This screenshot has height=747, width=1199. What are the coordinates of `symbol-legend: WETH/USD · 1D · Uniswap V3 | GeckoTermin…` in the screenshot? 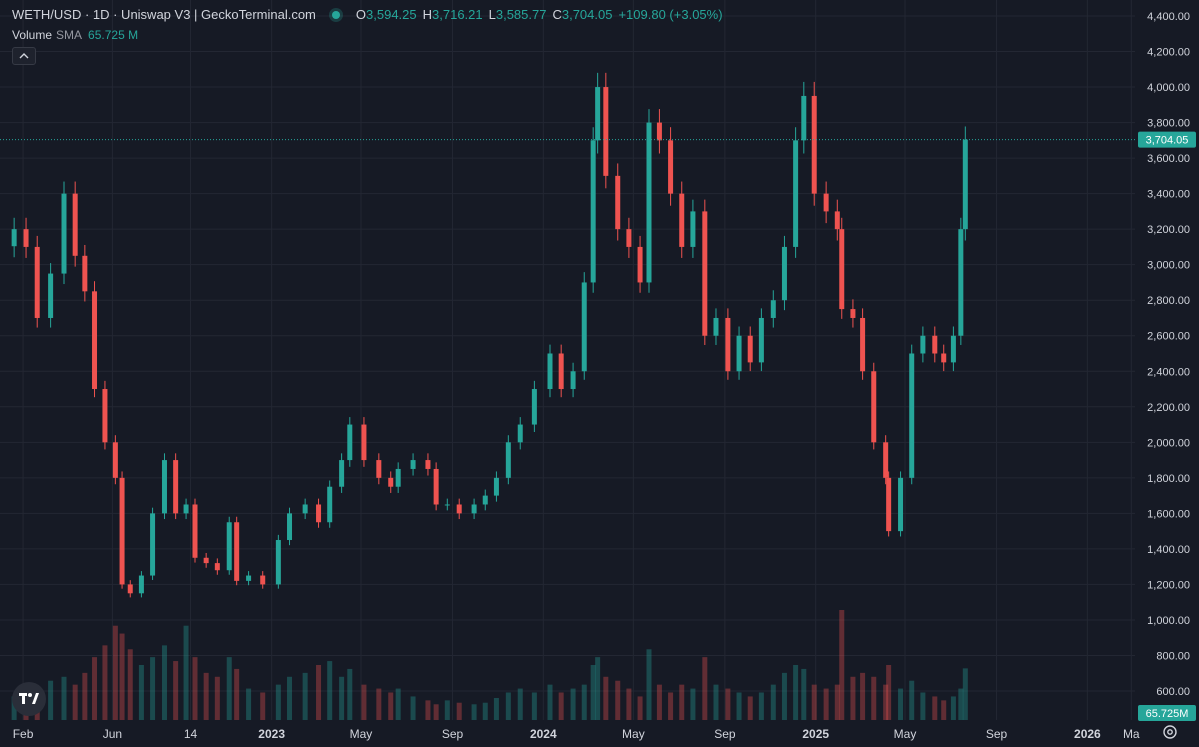 It's located at (367, 14).